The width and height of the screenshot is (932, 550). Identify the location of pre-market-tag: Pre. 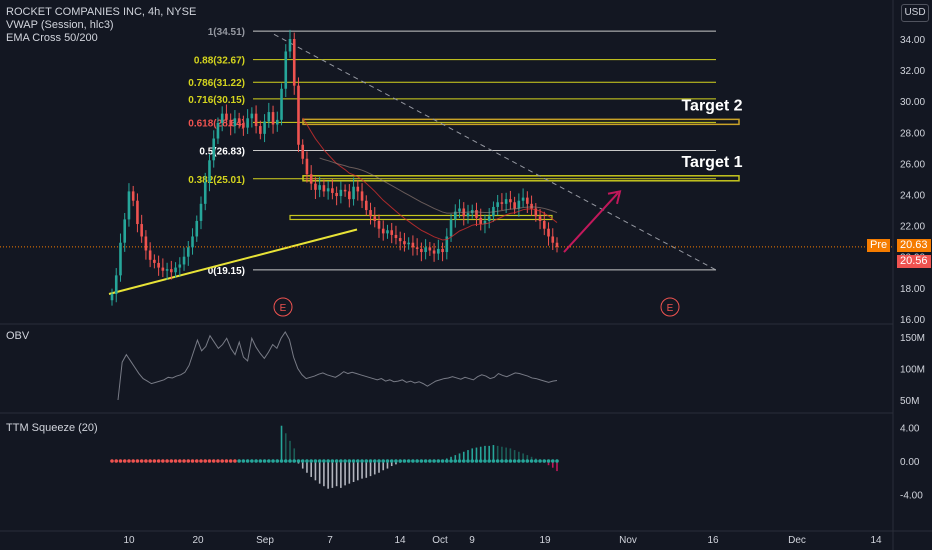
(879, 245).